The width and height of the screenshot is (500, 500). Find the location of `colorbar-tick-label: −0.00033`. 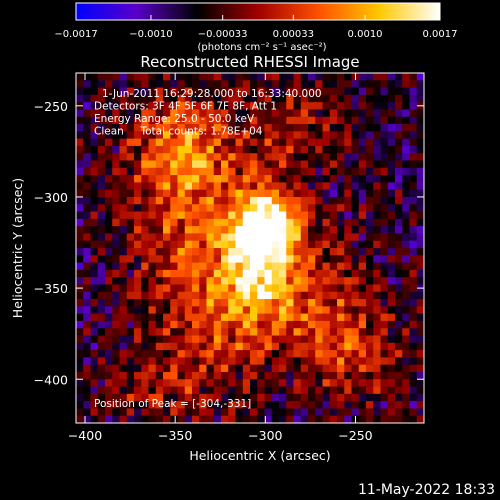

colorbar-tick-label: −0.00033 is located at coordinates (223, 34).